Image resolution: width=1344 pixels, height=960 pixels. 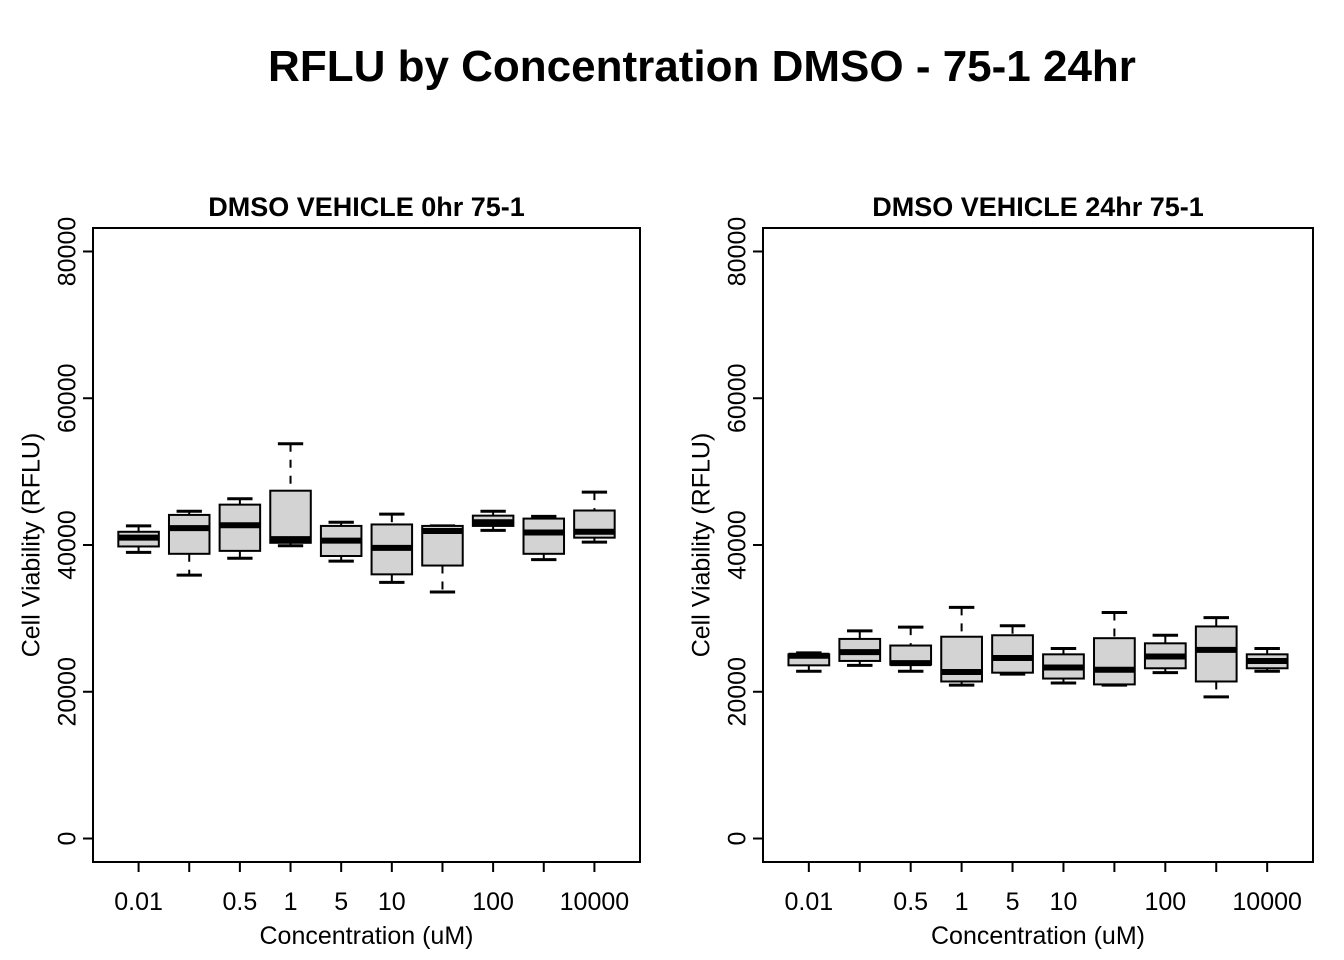 I want to click on panel-title-0hr: DMSO VEHICLE 0hr 75-1, so click(x=366, y=207).